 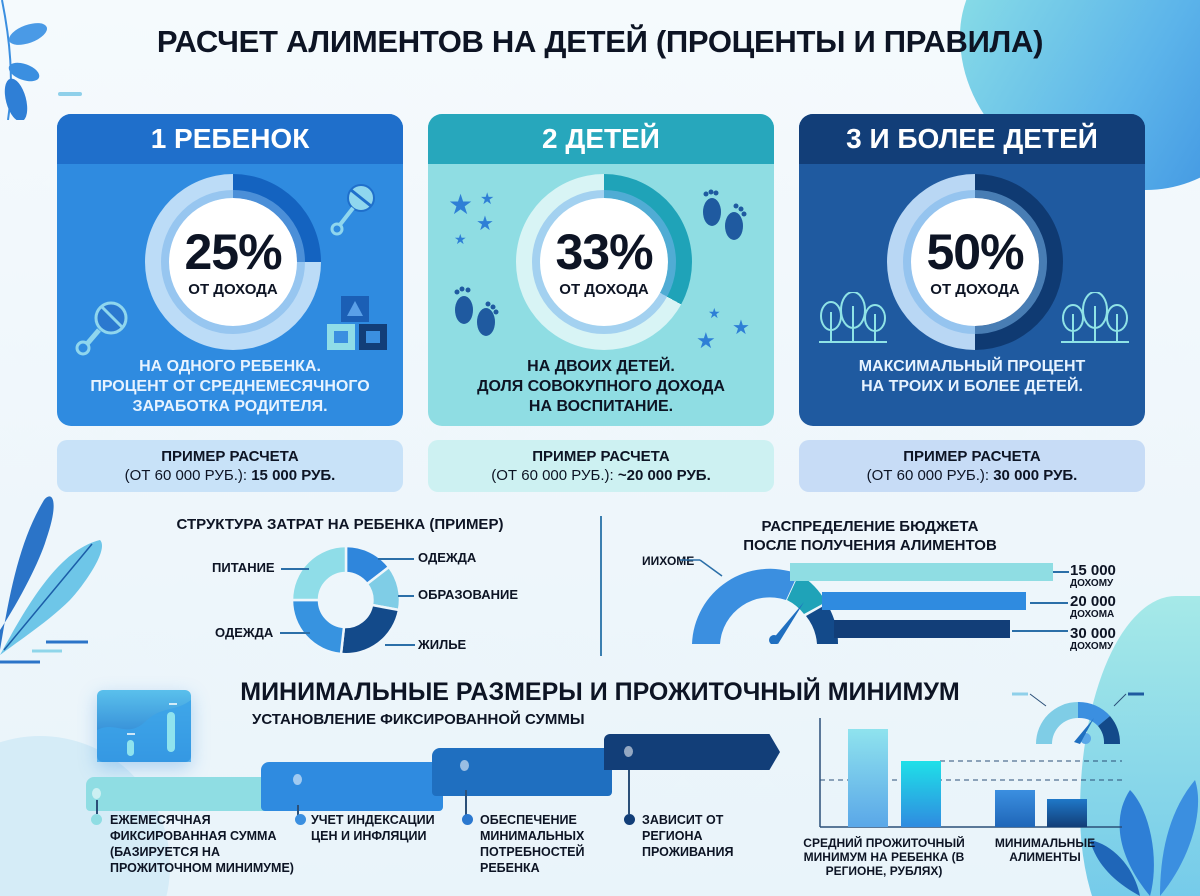 I want to click on stars-icon: ★ ★ ★ ★, so click(x=471, y=216).